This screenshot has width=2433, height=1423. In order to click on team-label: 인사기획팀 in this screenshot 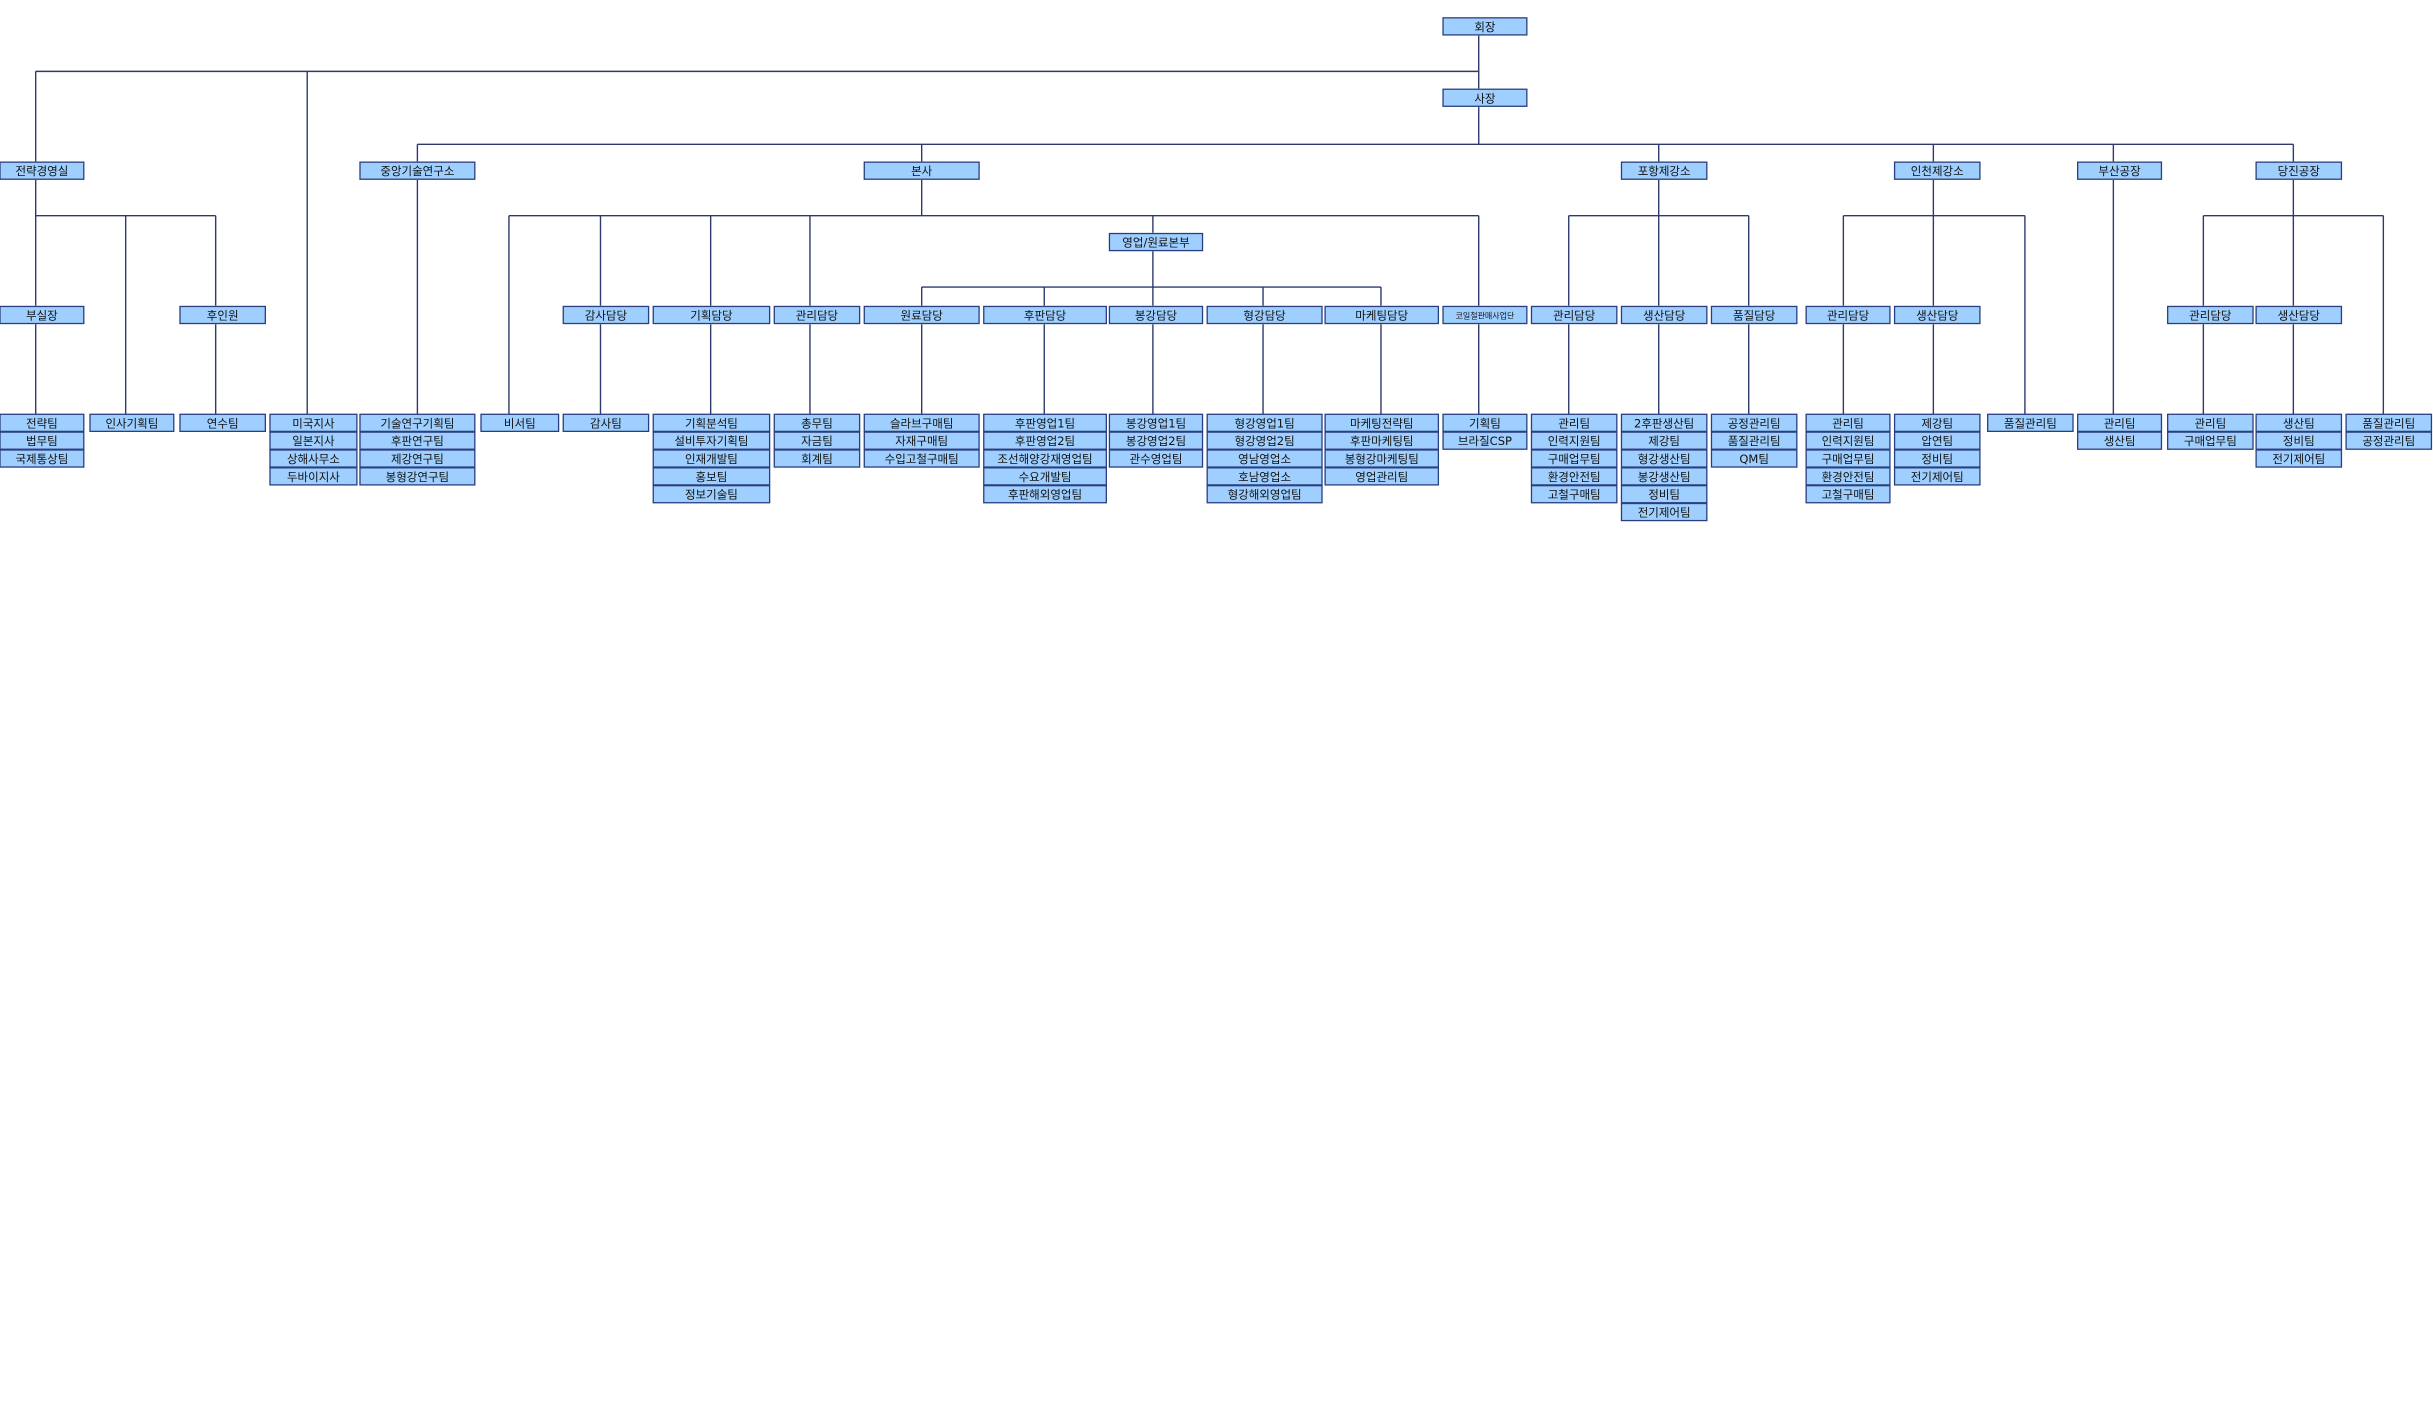, I will do `click(131, 423)`.